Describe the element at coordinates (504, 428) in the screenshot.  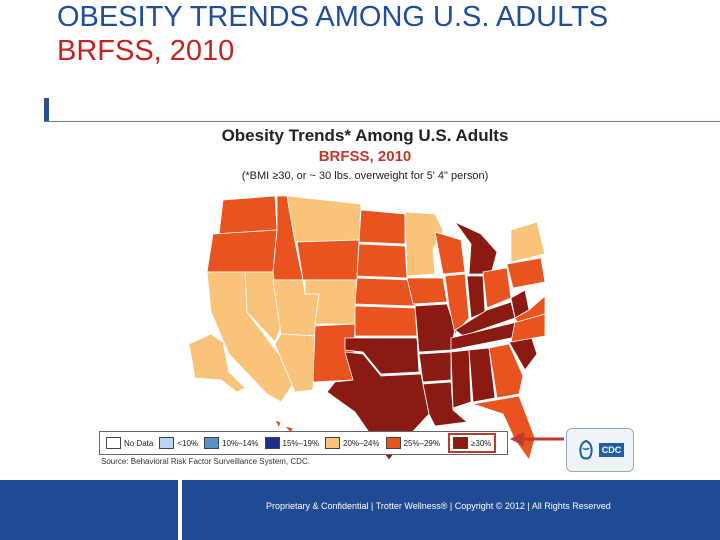
I see `state-florida` at that location.